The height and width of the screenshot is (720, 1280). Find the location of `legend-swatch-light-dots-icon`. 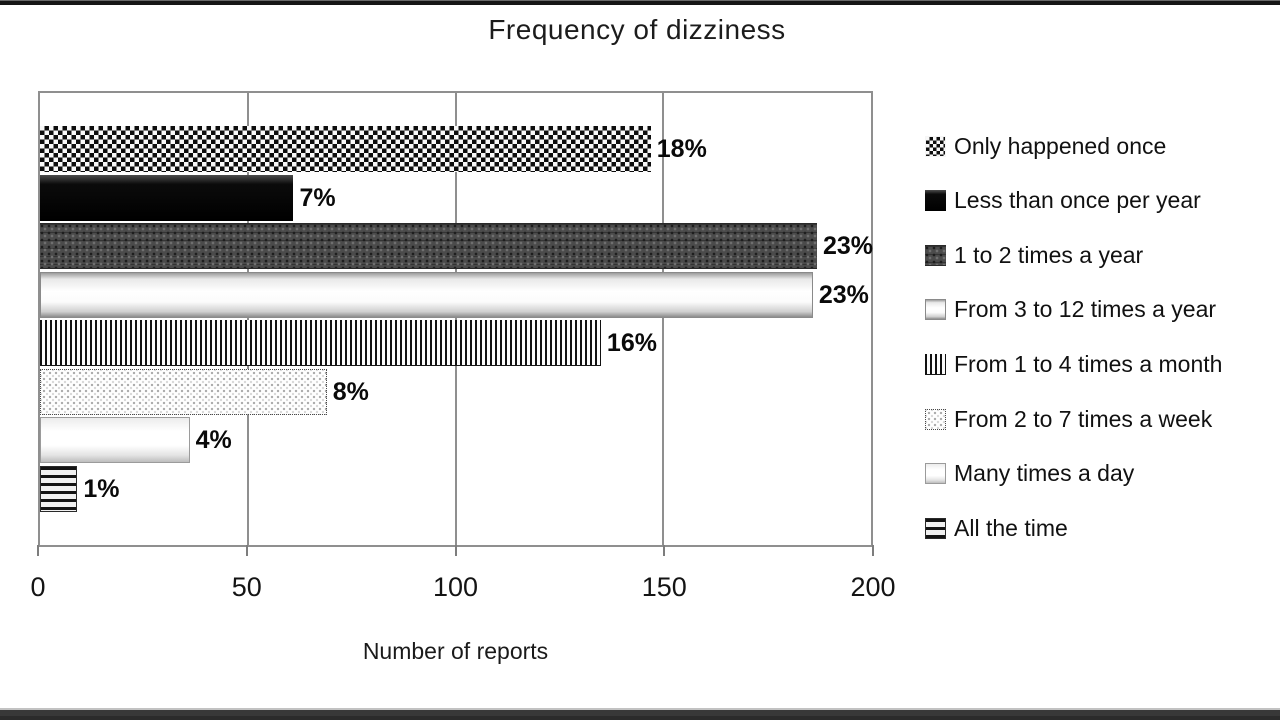

legend-swatch-light-dots-icon is located at coordinates (935, 419).